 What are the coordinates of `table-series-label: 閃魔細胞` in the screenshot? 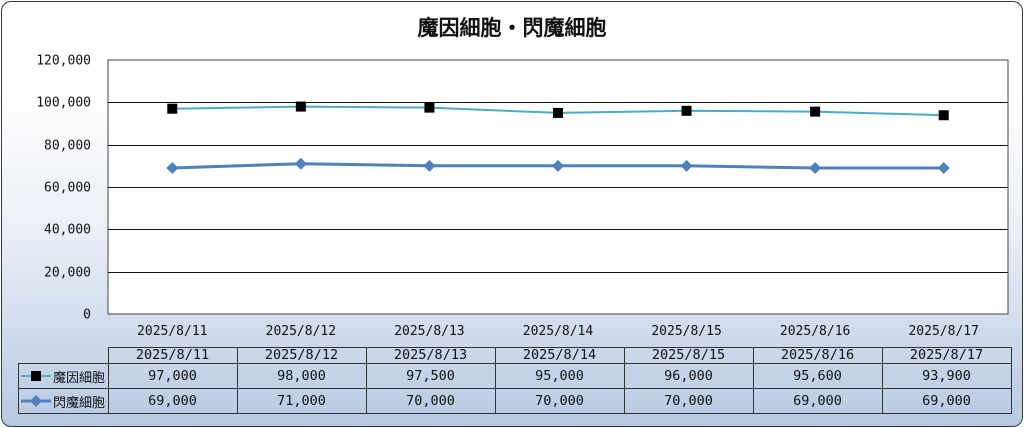 It's located at (63, 401).